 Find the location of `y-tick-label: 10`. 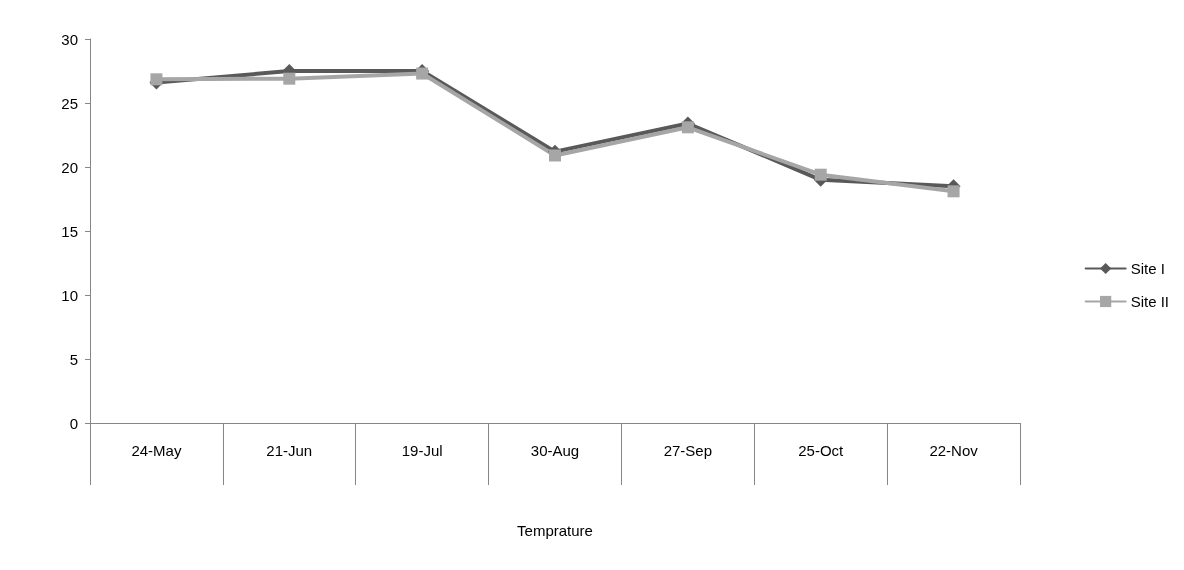

y-tick-label: 10 is located at coordinates (69, 295).